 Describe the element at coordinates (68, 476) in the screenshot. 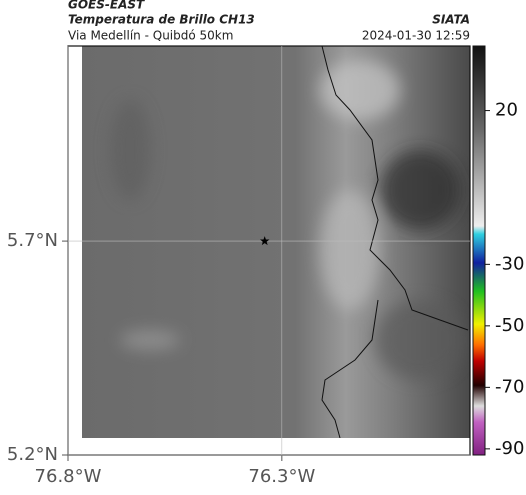

I see `x-tick-label: 76.8°W` at that location.